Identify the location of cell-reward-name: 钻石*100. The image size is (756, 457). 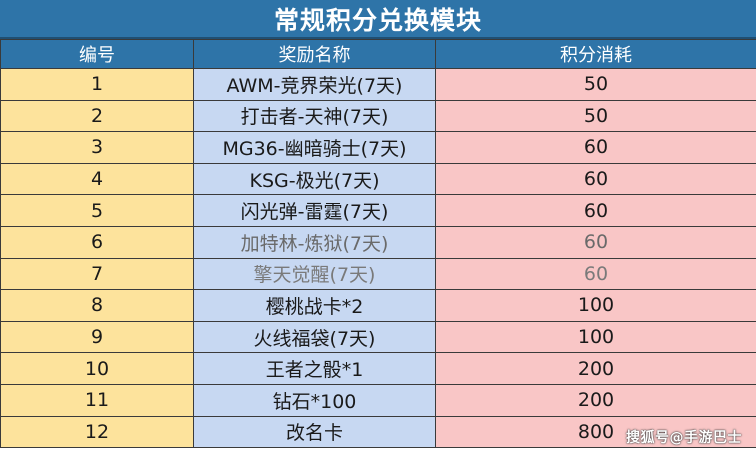
(314, 400).